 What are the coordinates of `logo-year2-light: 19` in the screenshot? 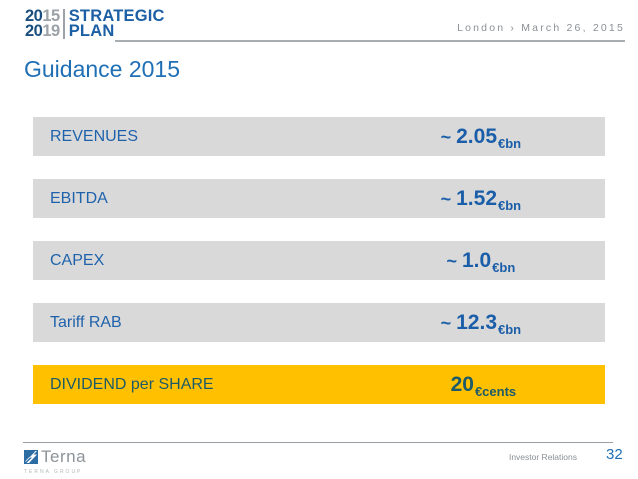 It's located at (51, 31).